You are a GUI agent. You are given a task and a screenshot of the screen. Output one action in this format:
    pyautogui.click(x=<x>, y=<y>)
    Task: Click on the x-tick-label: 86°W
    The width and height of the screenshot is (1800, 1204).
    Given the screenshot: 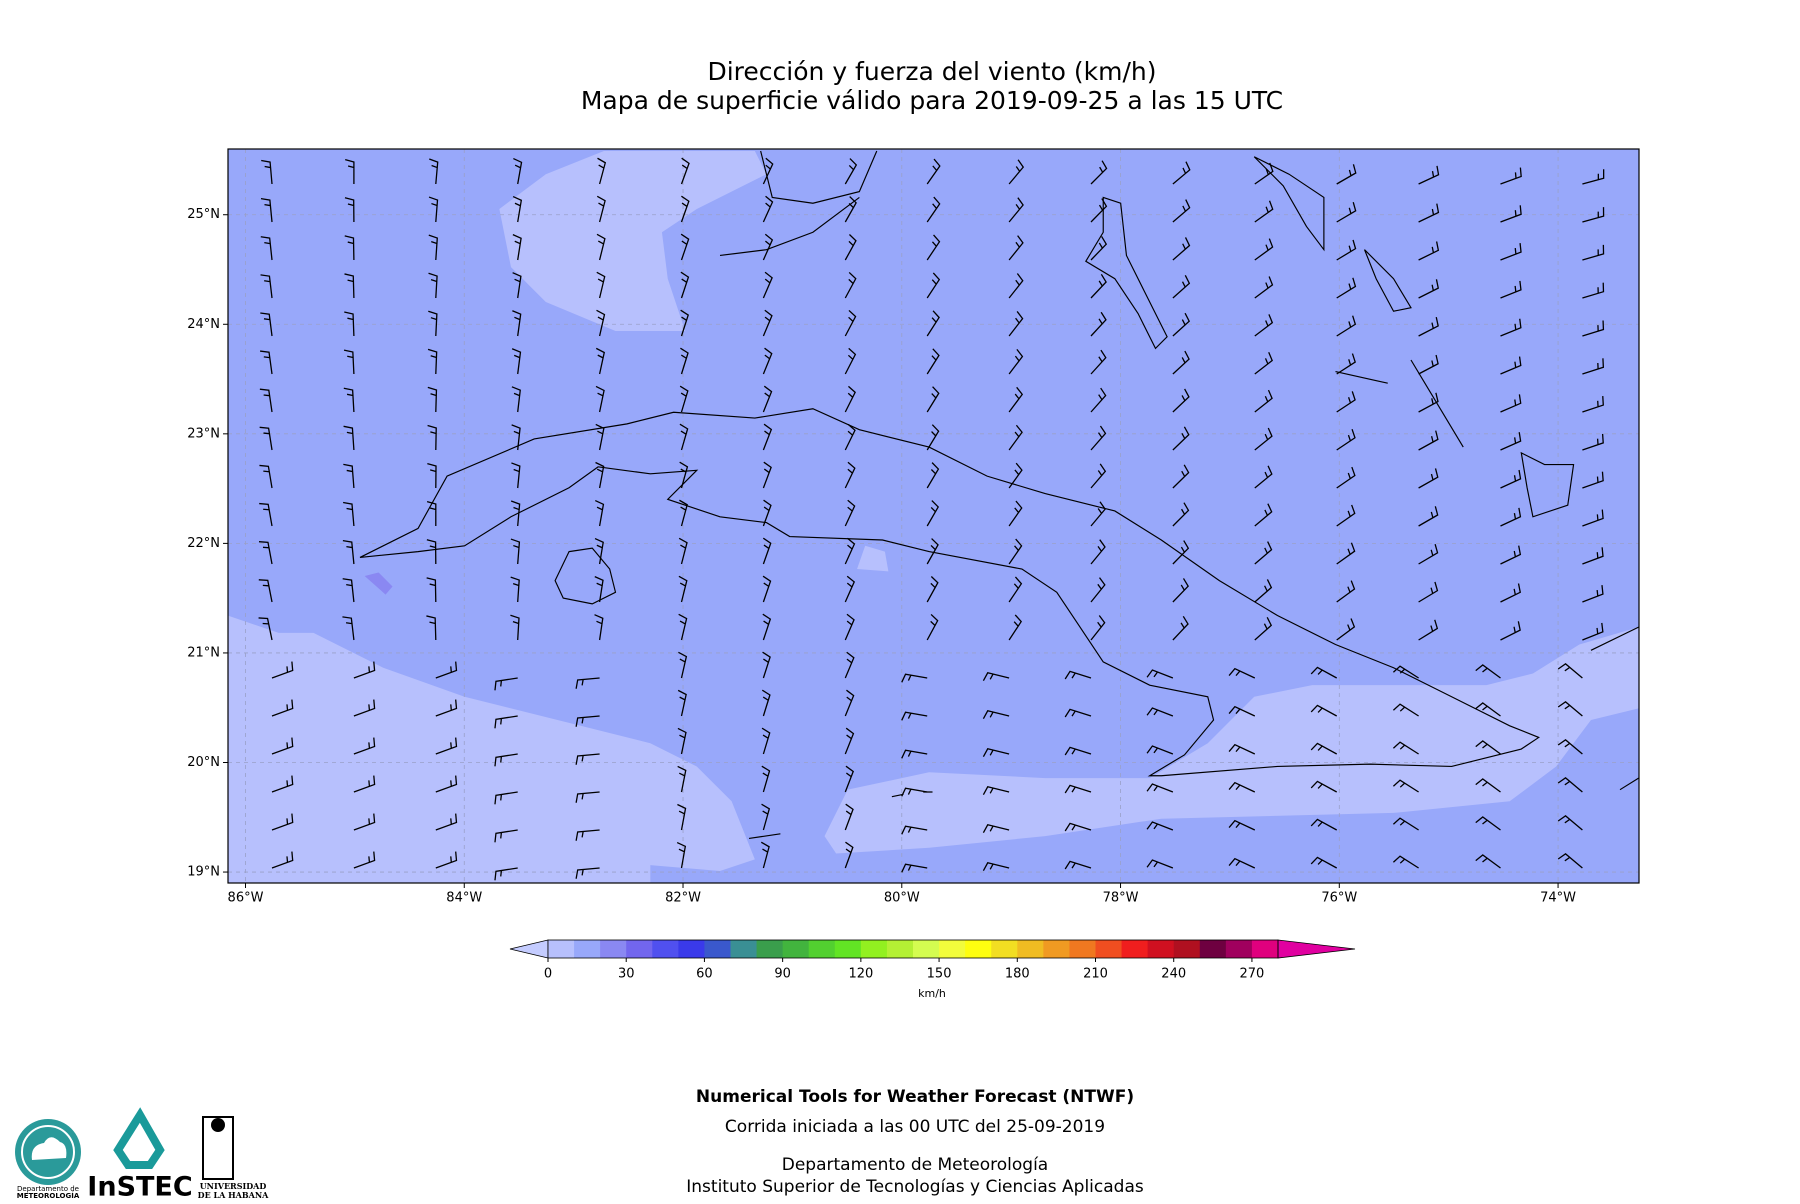 What is the action you would take?
    pyautogui.click(x=246, y=898)
    